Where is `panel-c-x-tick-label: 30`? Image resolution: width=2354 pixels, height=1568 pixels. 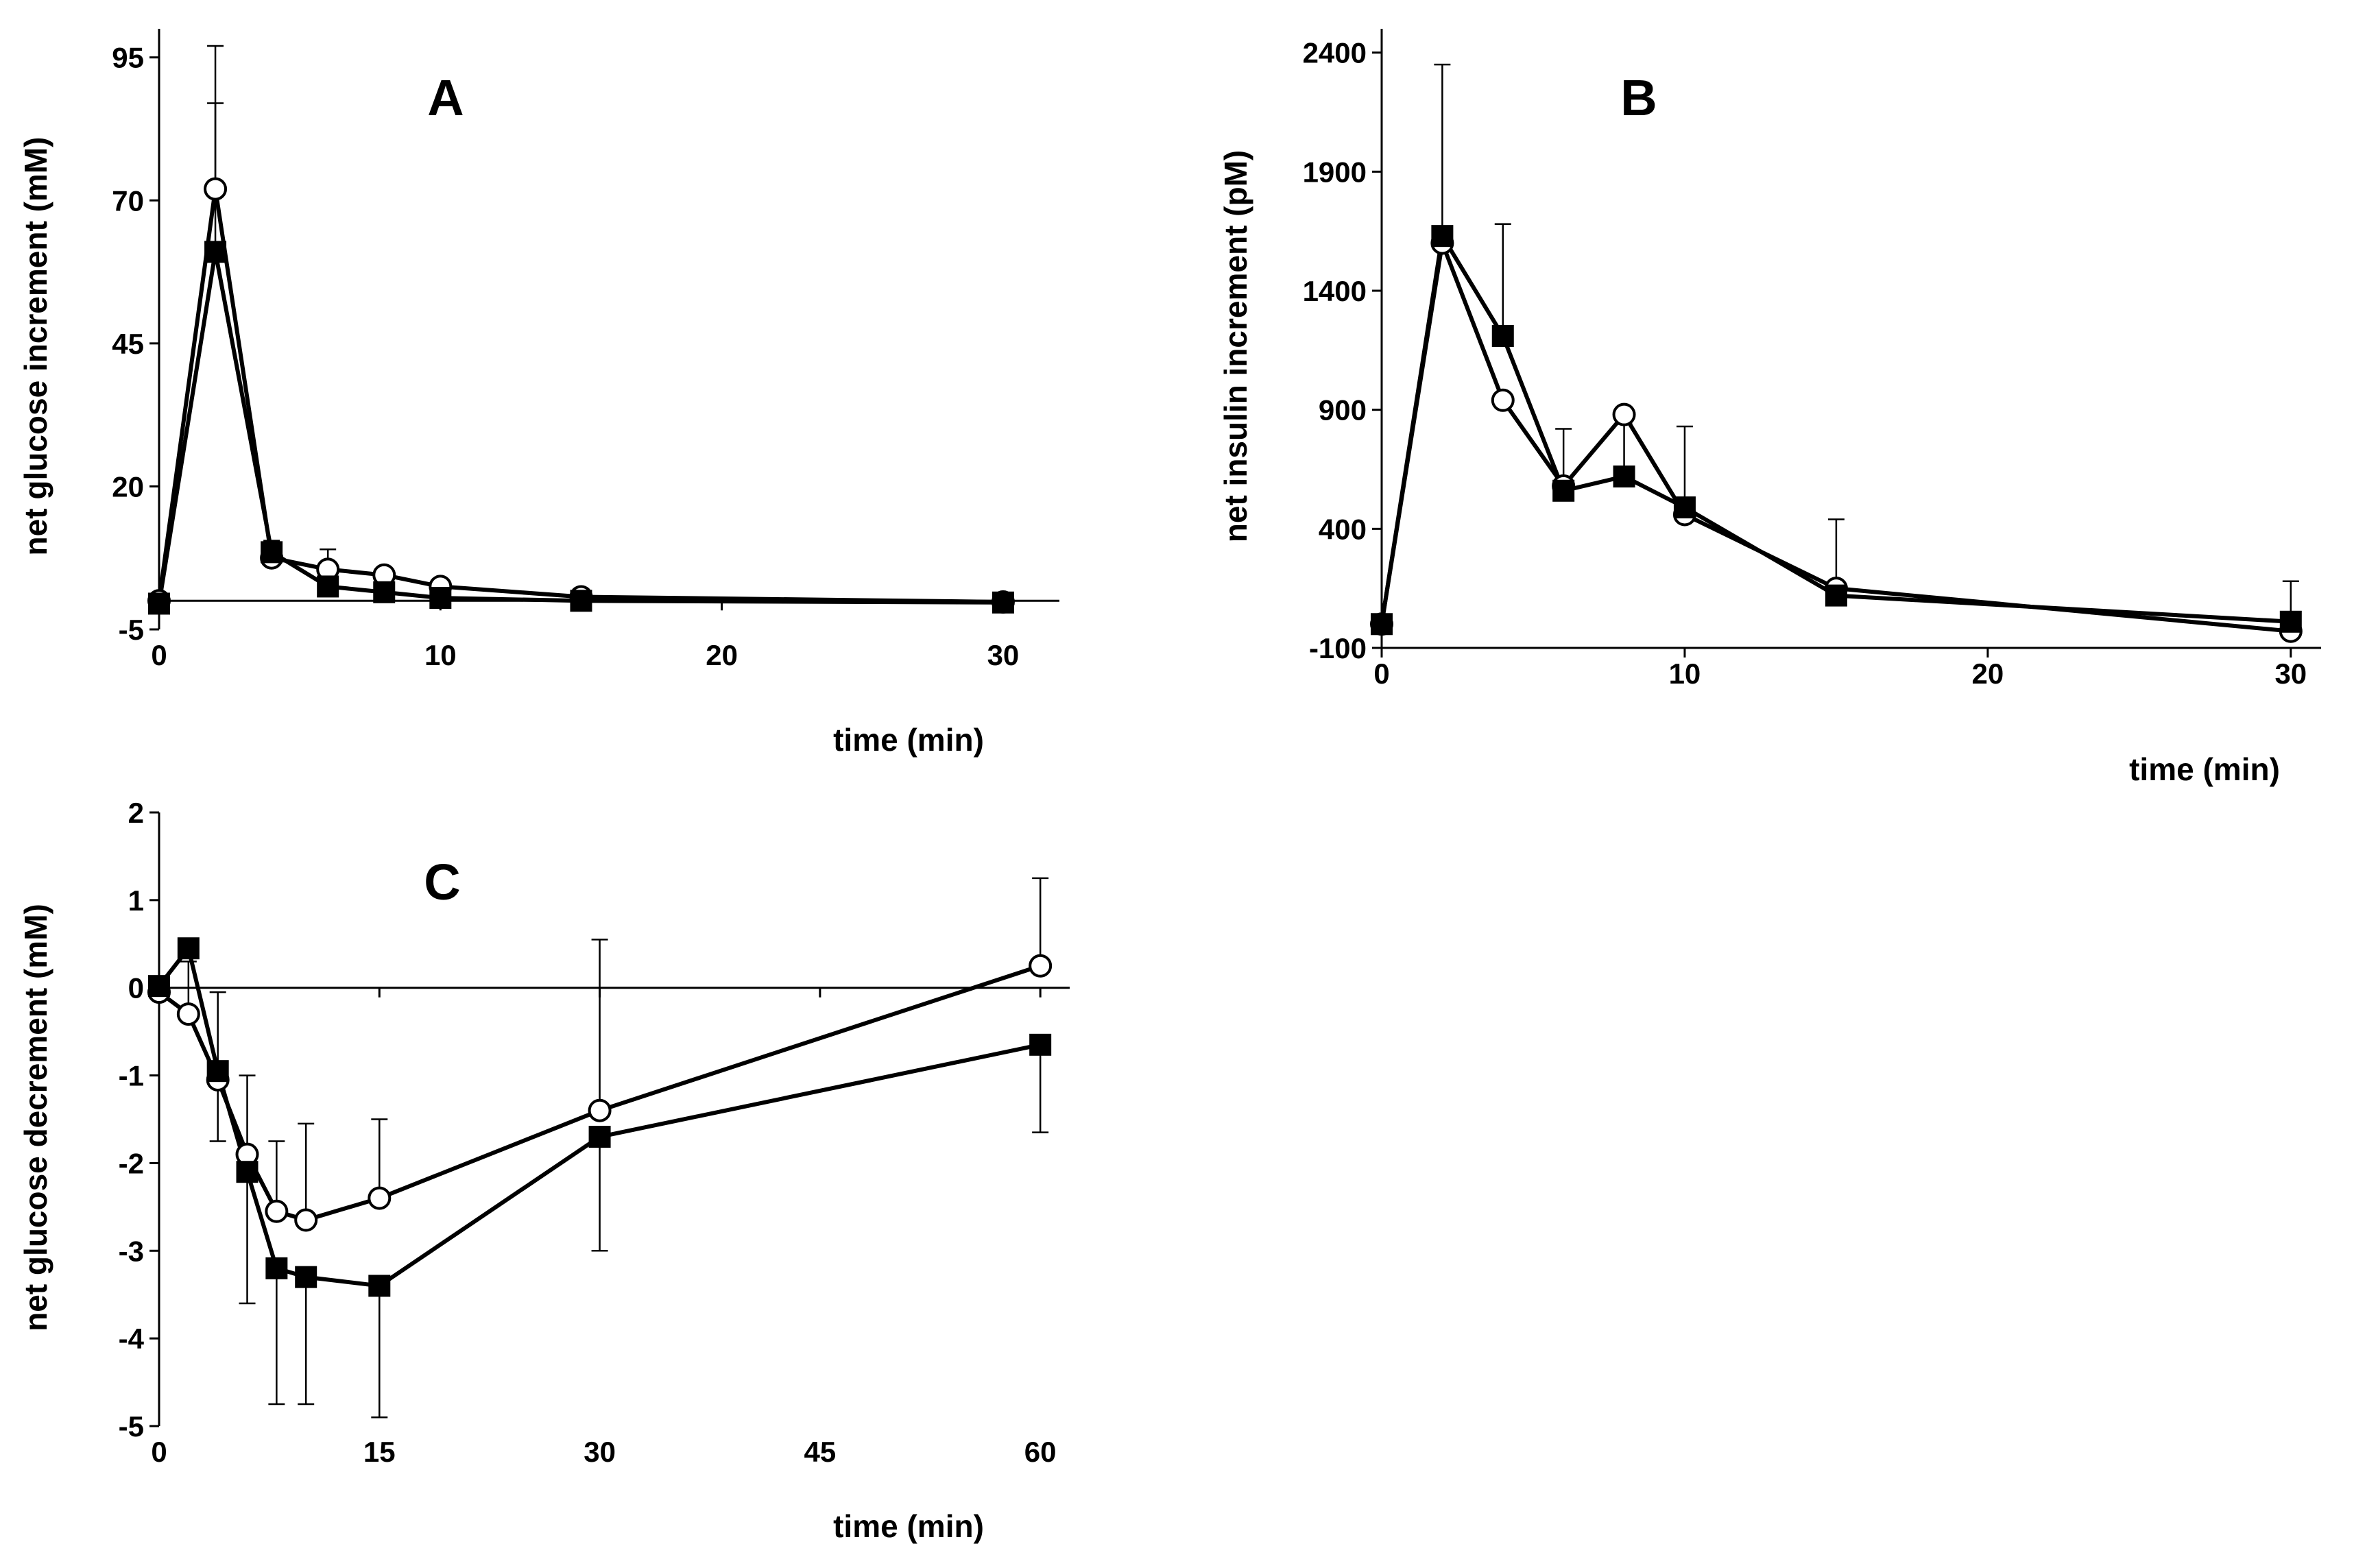
panel-c-x-tick-label: 30 is located at coordinates (600, 1452).